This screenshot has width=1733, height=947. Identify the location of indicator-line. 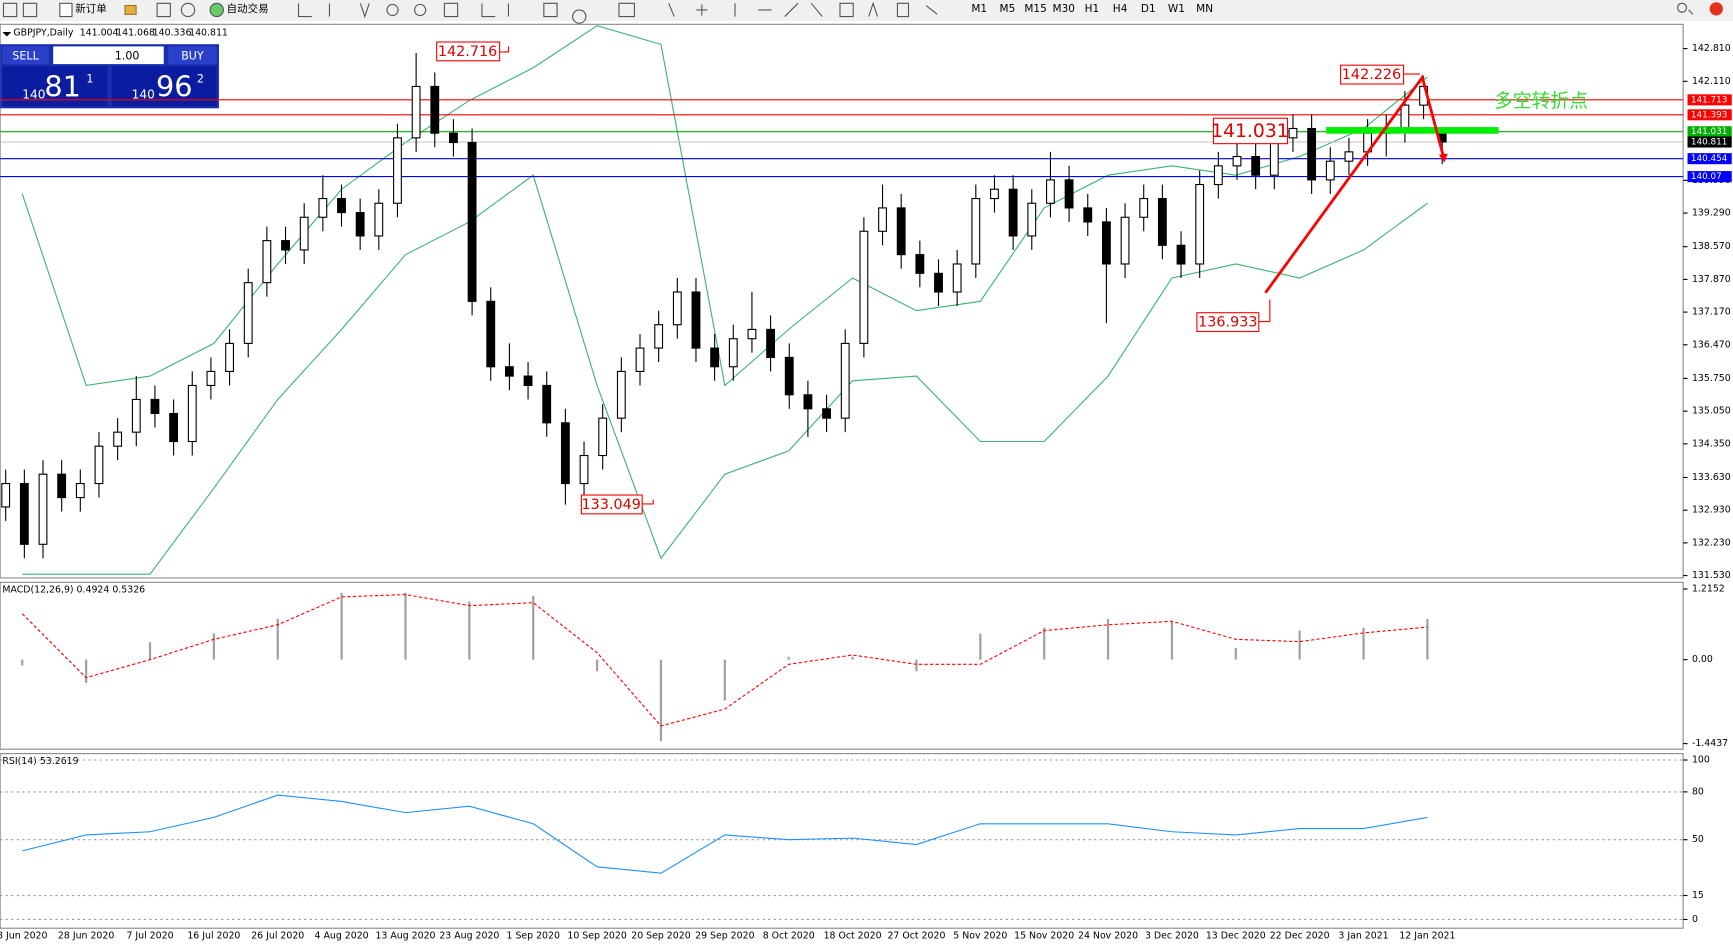
(725, 834).